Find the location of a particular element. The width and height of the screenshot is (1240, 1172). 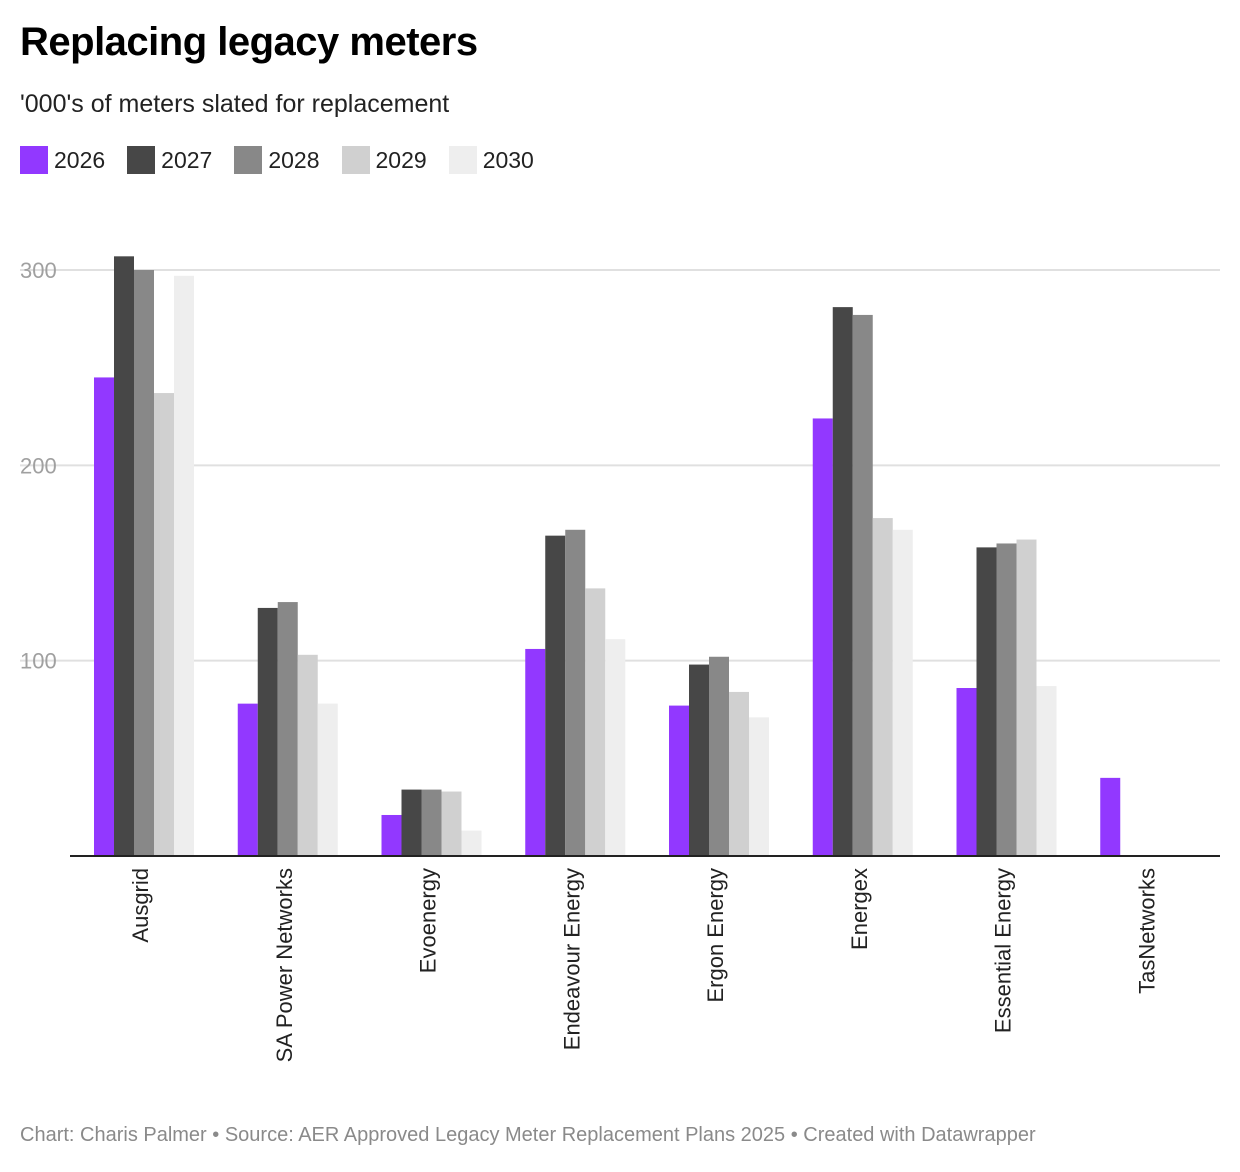

legend-label: 2028 is located at coordinates (294, 159).